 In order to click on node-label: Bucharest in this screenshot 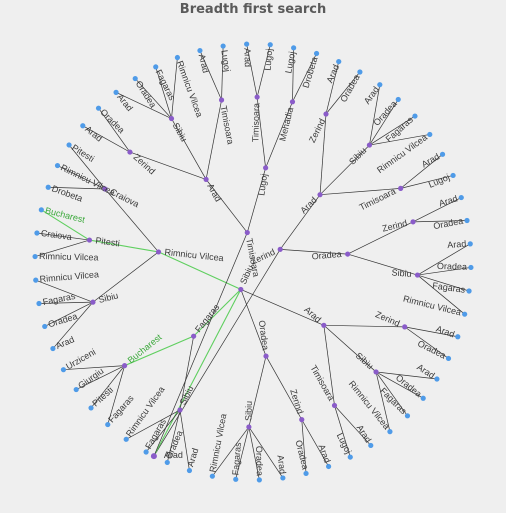, I will do `click(145, 349)`.